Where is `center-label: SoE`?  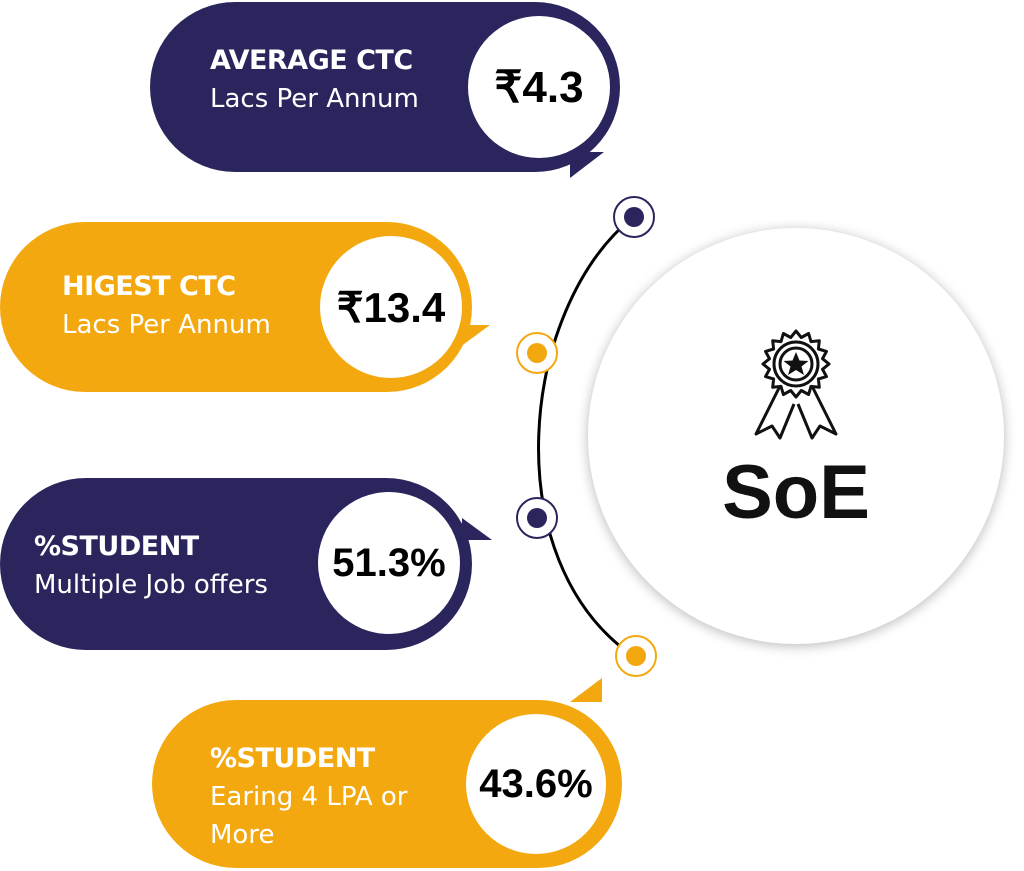 center-label: SoE is located at coordinates (796, 492).